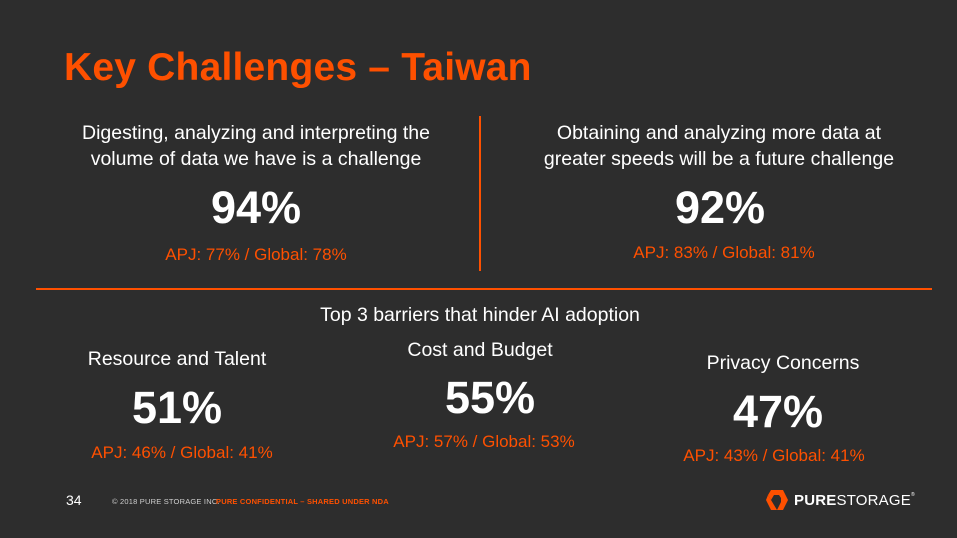 The height and width of the screenshot is (538, 957). What do you see at coordinates (490, 397) in the screenshot?
I see `barrier-value-cost: 55%` at bounding box center [490, 397].